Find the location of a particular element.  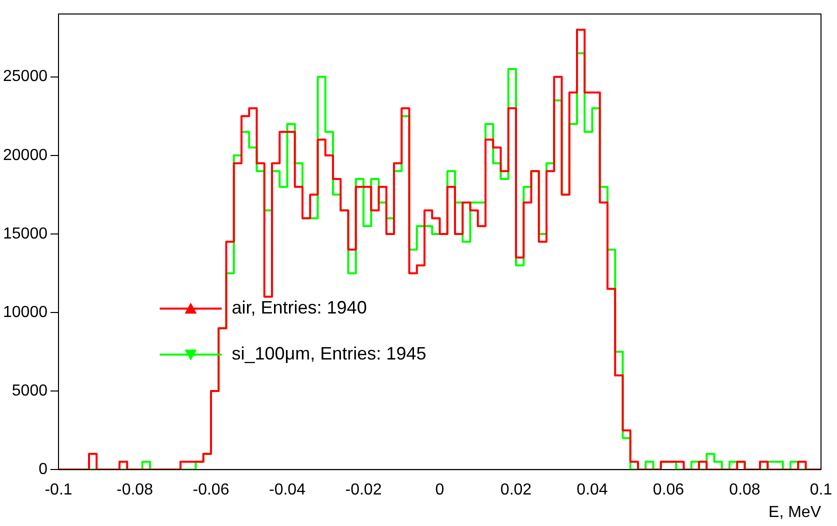

x-tick-label: -0.06 is located at coordinates (211, 490).